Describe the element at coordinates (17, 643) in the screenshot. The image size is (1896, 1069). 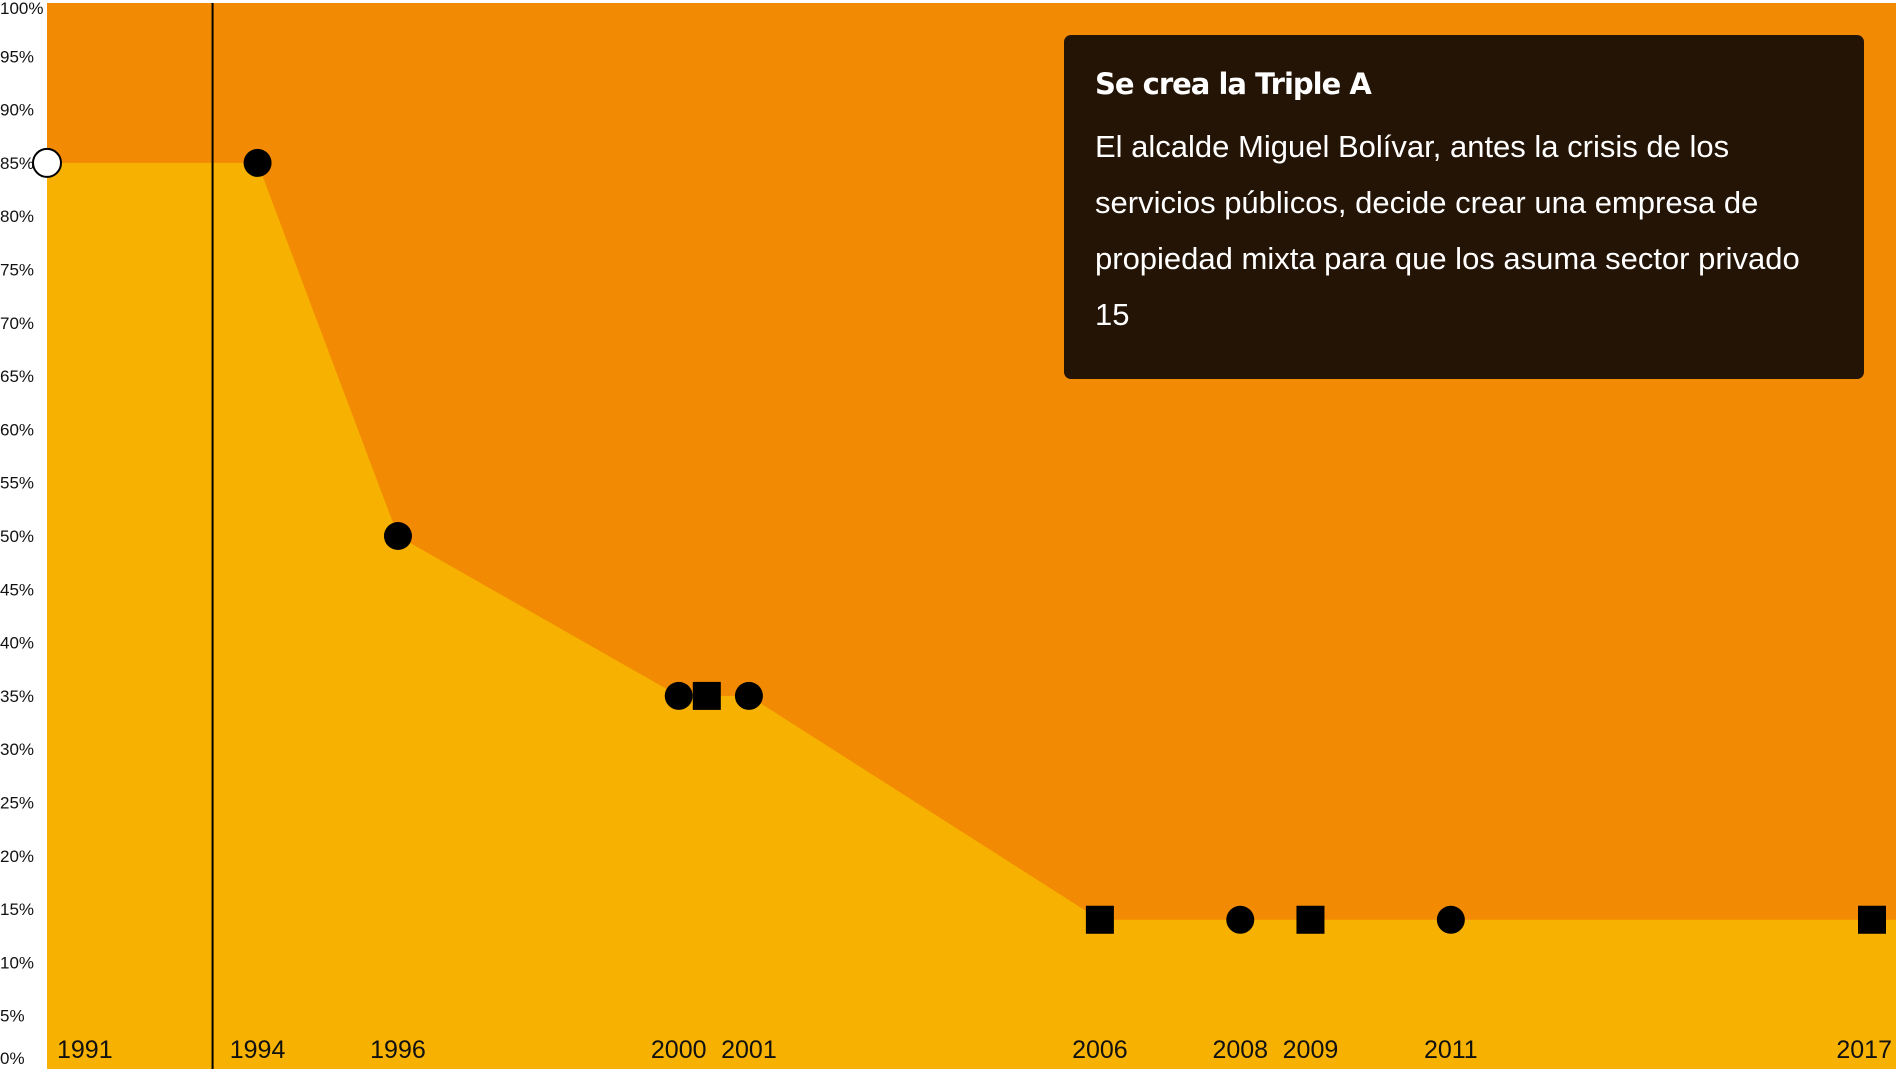
I see `y-tick-label: 40%` at that location.